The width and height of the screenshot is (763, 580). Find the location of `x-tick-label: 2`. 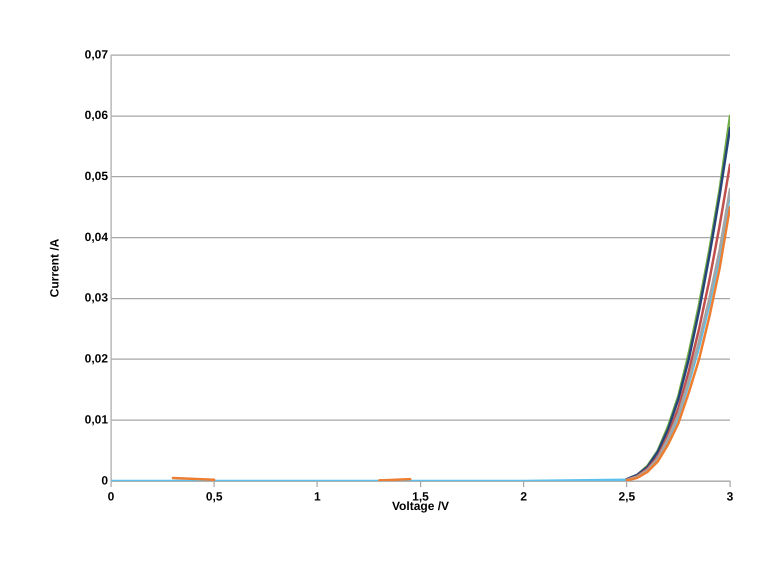

x-tick-label: 2 is located at coordinates (524, 497).